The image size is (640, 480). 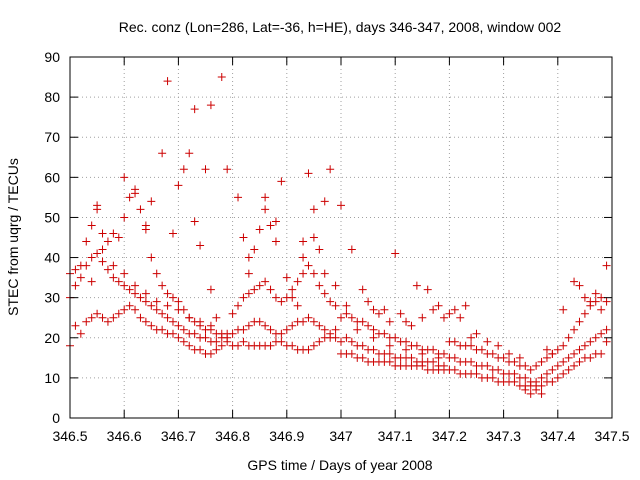 What do you see at coordinates (52, 217) in the screenshot?
I see `y-tick-label: 50` at bounding box center [52, 217].